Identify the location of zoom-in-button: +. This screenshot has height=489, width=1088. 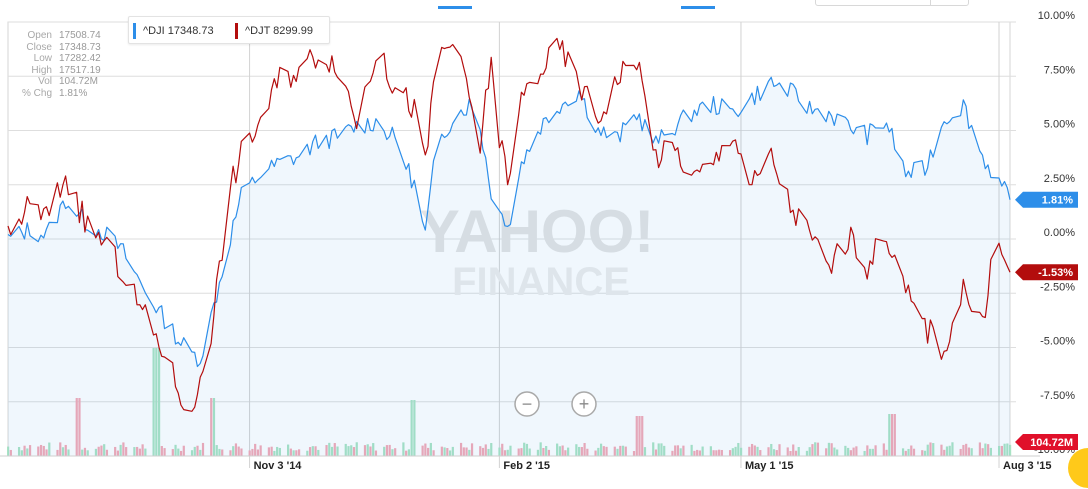
(584, 404).